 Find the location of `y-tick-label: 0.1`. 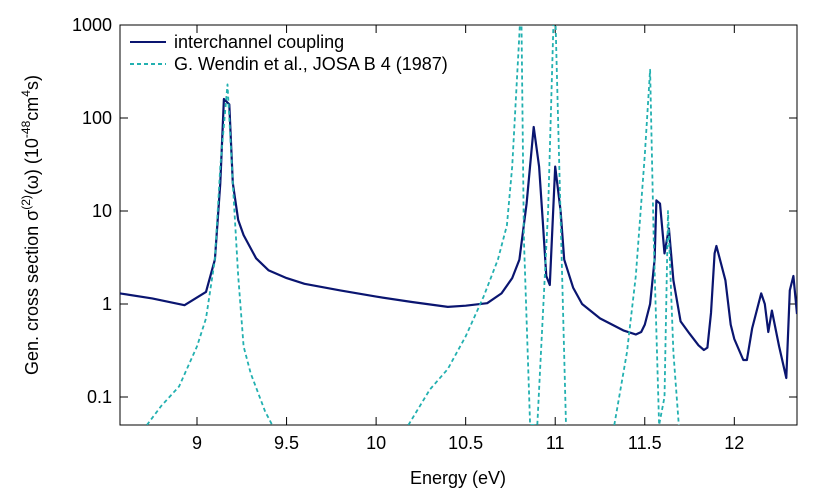

y-tick-label: 0.1 is located at coordinates (99, 397).